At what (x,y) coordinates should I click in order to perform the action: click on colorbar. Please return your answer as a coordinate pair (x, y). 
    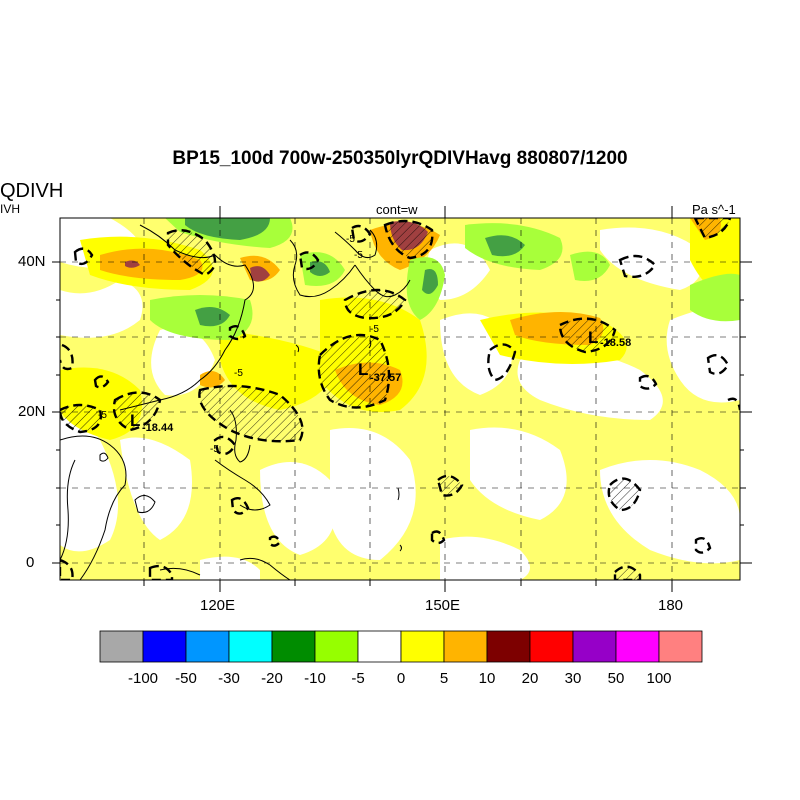
    Looking at the image, I should click on (401, 646).